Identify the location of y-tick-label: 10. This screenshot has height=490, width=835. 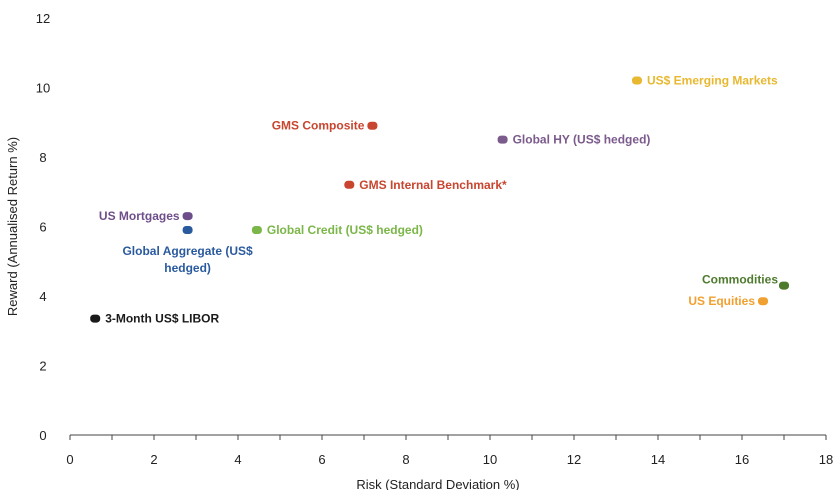
(43, 88).